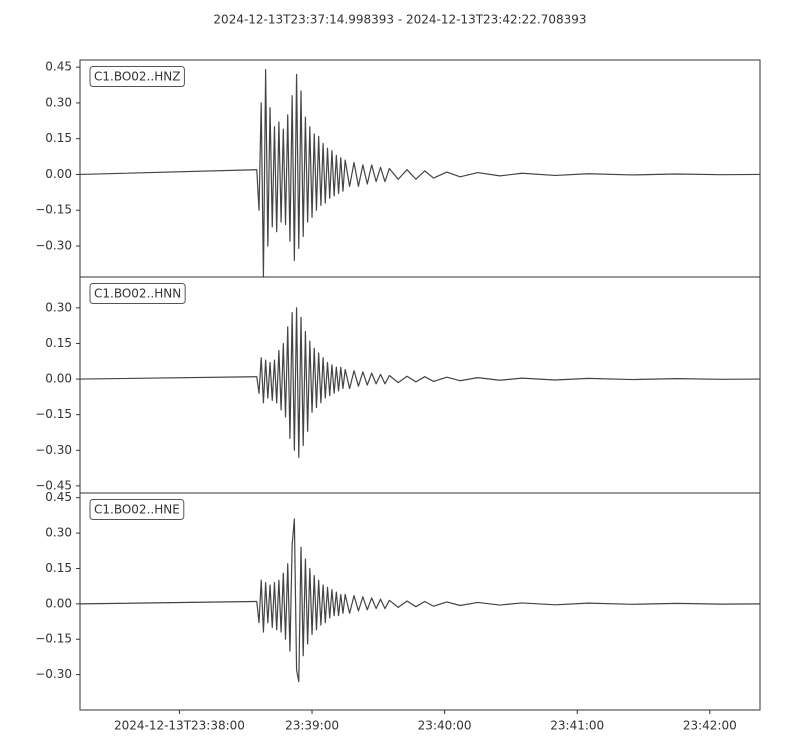  What do you see at coordinates (179, 726) in the screenshot?
I see `x-tick-label: 2024-12-13T23:38:00` at bounding box center [179, 726].